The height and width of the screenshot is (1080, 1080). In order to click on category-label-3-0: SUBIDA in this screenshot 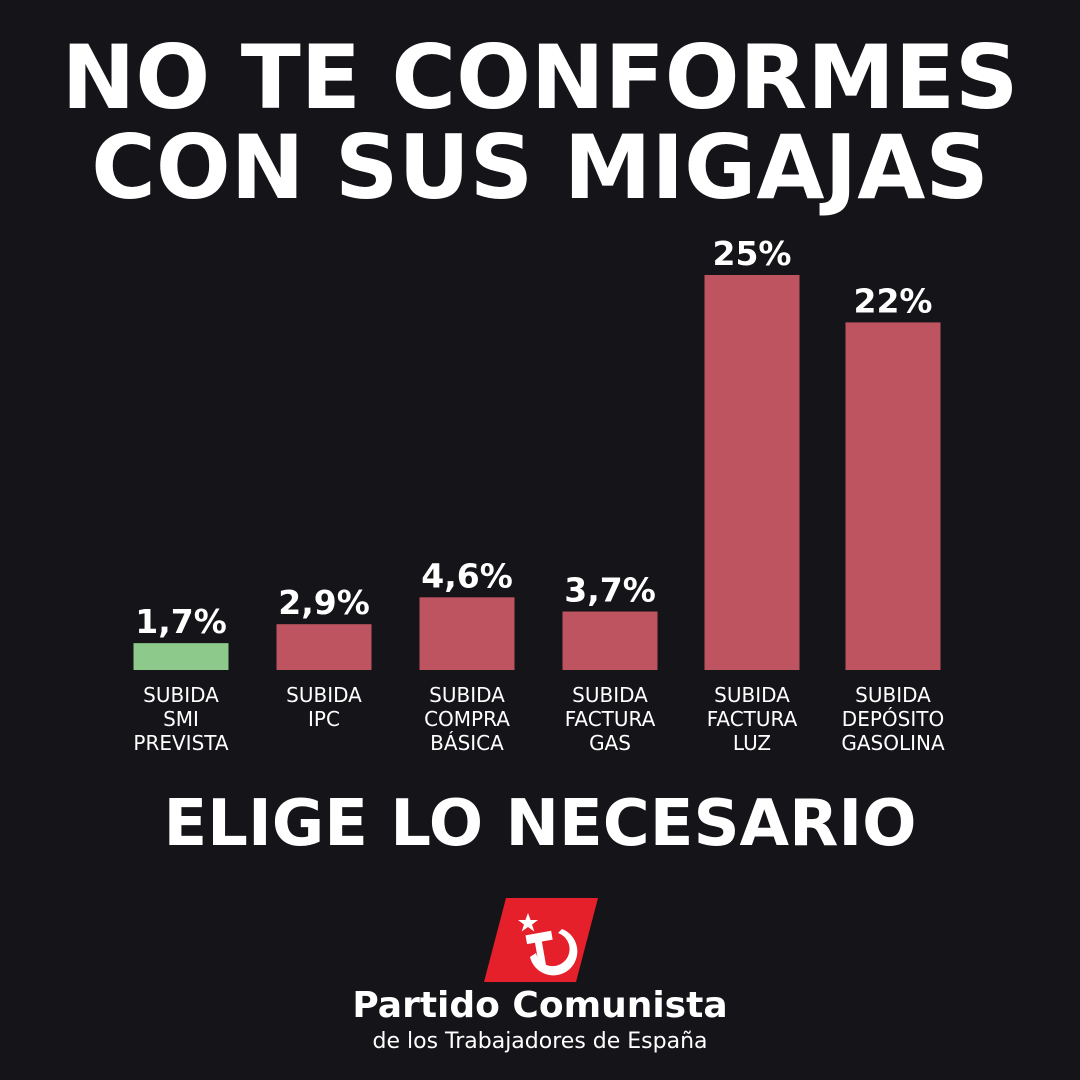, I will do `click(610, 695)`.